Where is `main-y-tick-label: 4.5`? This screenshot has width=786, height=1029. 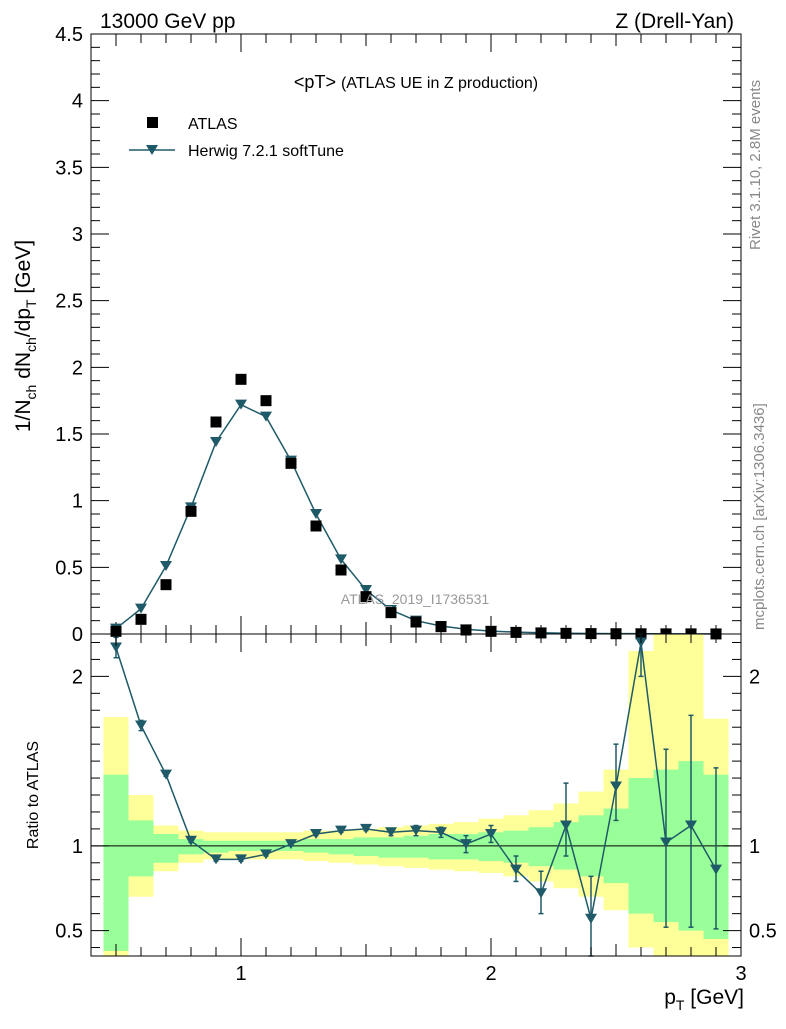
main-y-tick-label: 4.5 is located at coordinates (69, 35).